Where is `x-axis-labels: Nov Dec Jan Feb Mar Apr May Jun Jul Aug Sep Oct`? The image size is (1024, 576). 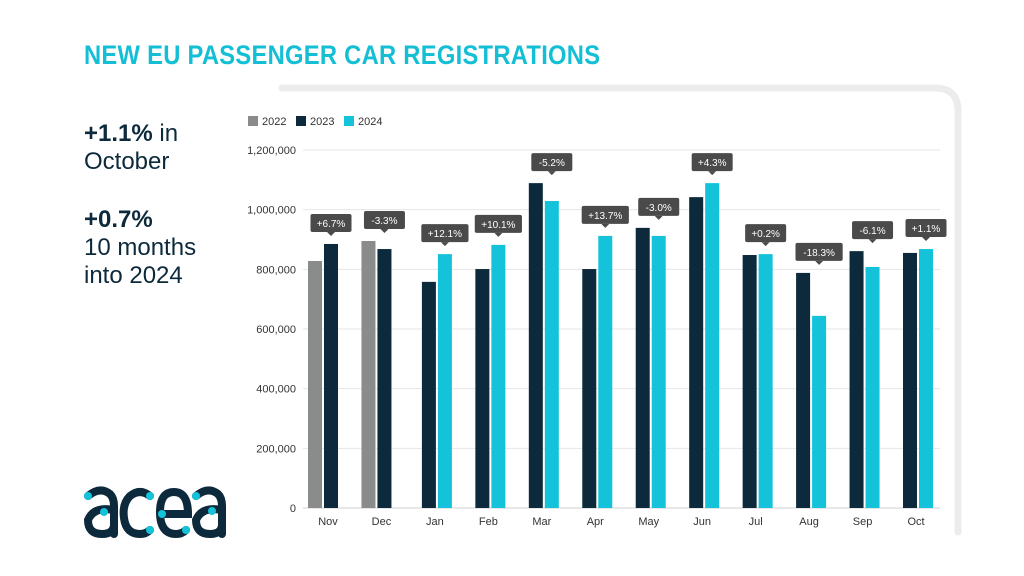 x-axis-labels: Nov Dec Jan Feb Mar Apr May Jun Jul Aug Sep Oct is located at coordinates (621, 522).